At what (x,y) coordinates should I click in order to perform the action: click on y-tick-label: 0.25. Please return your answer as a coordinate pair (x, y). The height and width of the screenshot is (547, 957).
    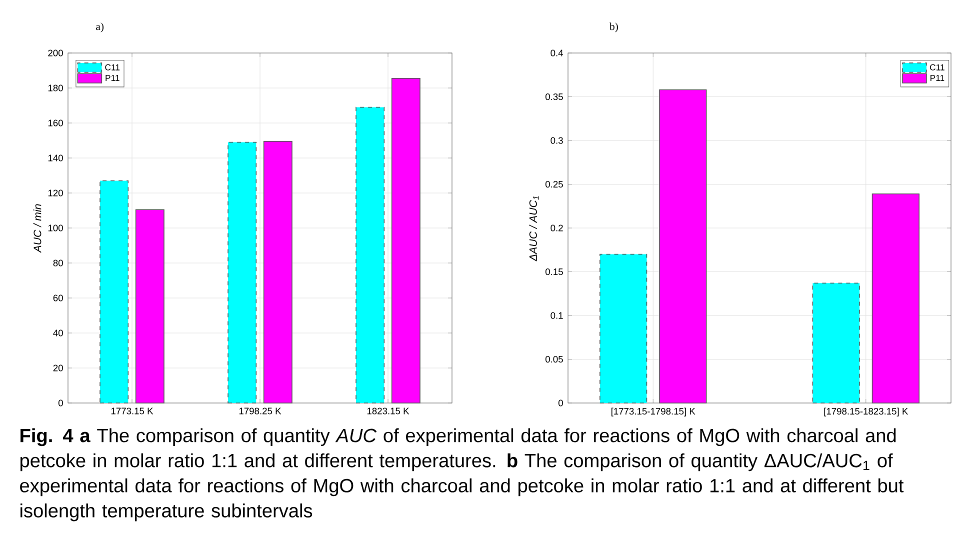
    Looking at the image, I should click on (554, 184).